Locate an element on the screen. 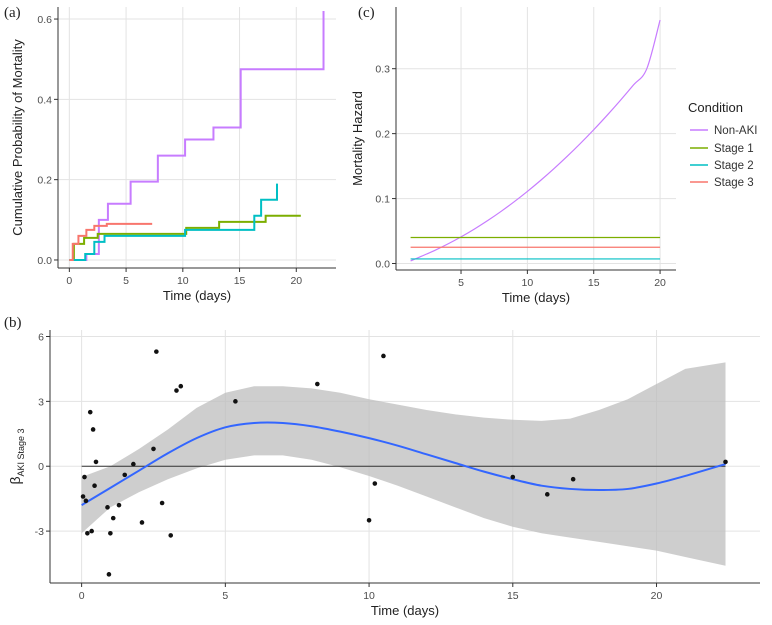  y-tick-label: 0.1 is located at coordinates (382, 200).